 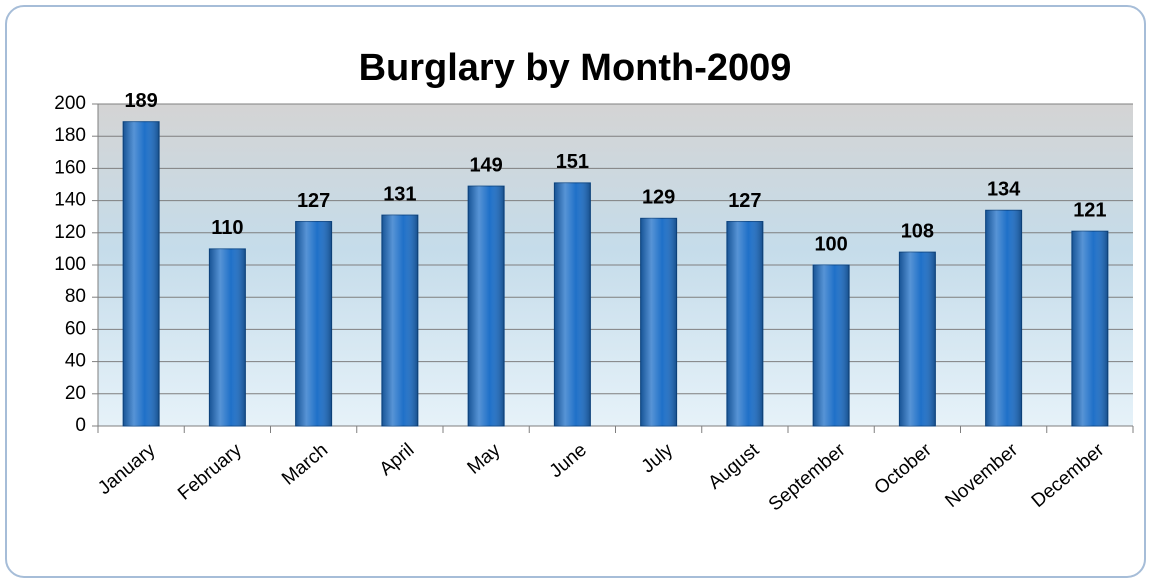 What do you see at coordinates (485, 165) in the screenshot?
I see `data-label: 149` at bounding box center [485, 165].